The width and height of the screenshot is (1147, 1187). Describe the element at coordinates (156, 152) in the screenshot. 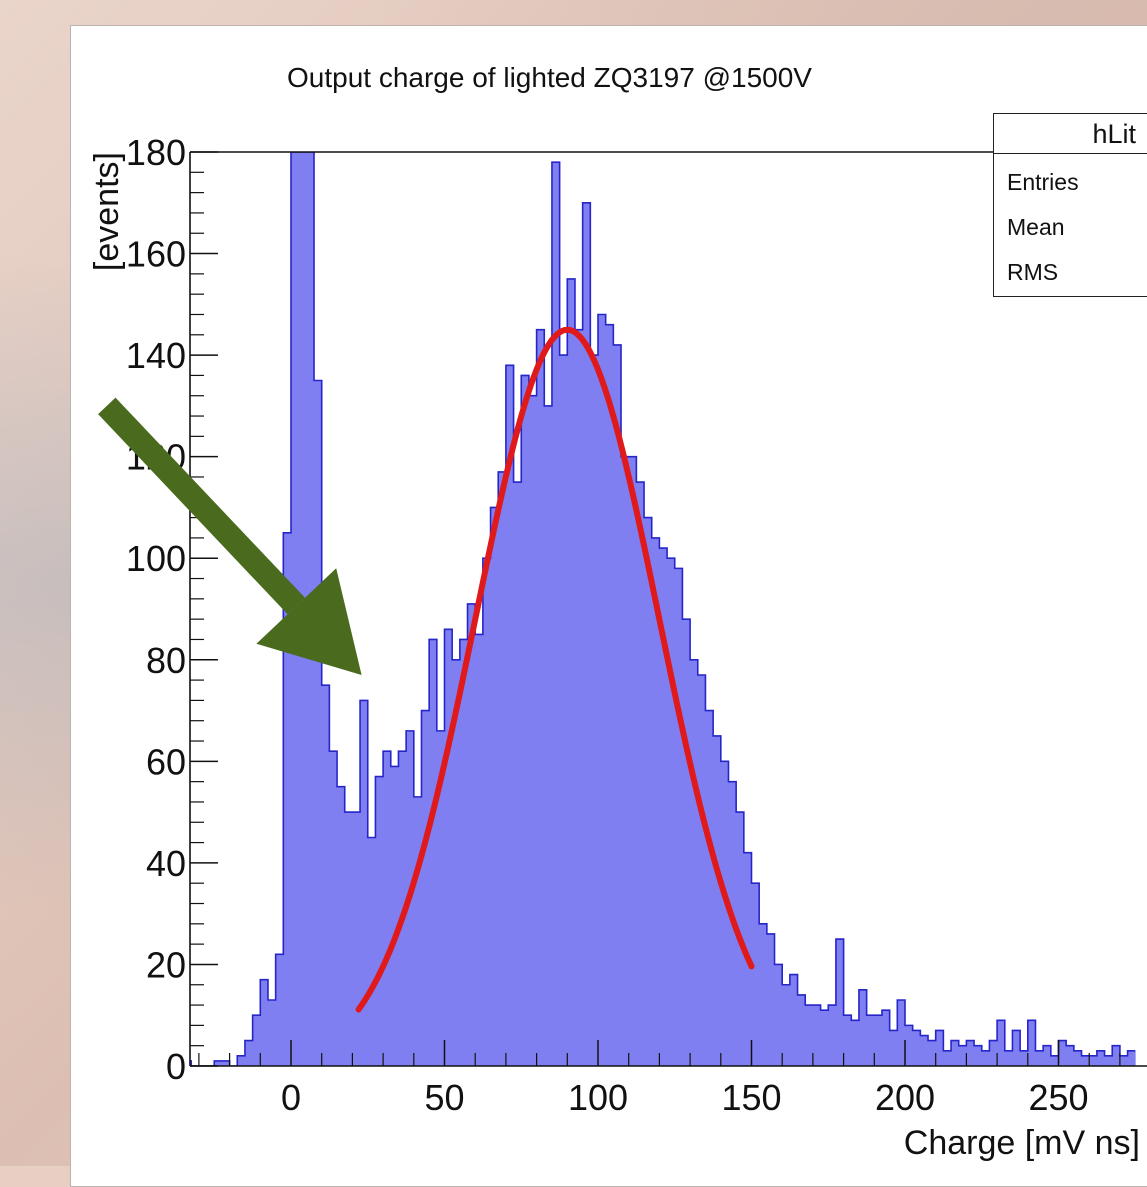

I see `y-tick-label: 180` at that location.